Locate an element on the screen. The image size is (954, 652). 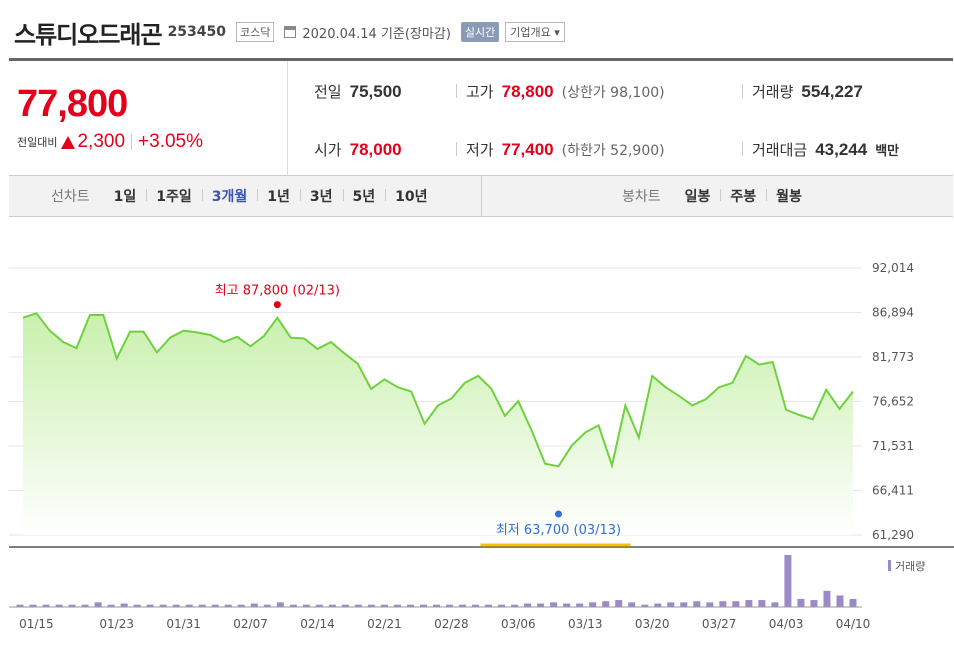
high-marker is located at coordinates (277, 305).